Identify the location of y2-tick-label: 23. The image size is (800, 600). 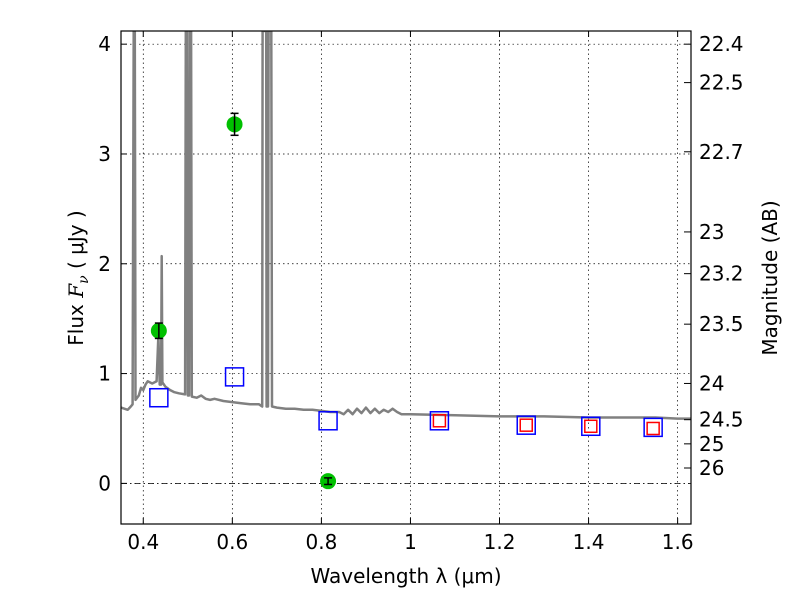
(711, 232).